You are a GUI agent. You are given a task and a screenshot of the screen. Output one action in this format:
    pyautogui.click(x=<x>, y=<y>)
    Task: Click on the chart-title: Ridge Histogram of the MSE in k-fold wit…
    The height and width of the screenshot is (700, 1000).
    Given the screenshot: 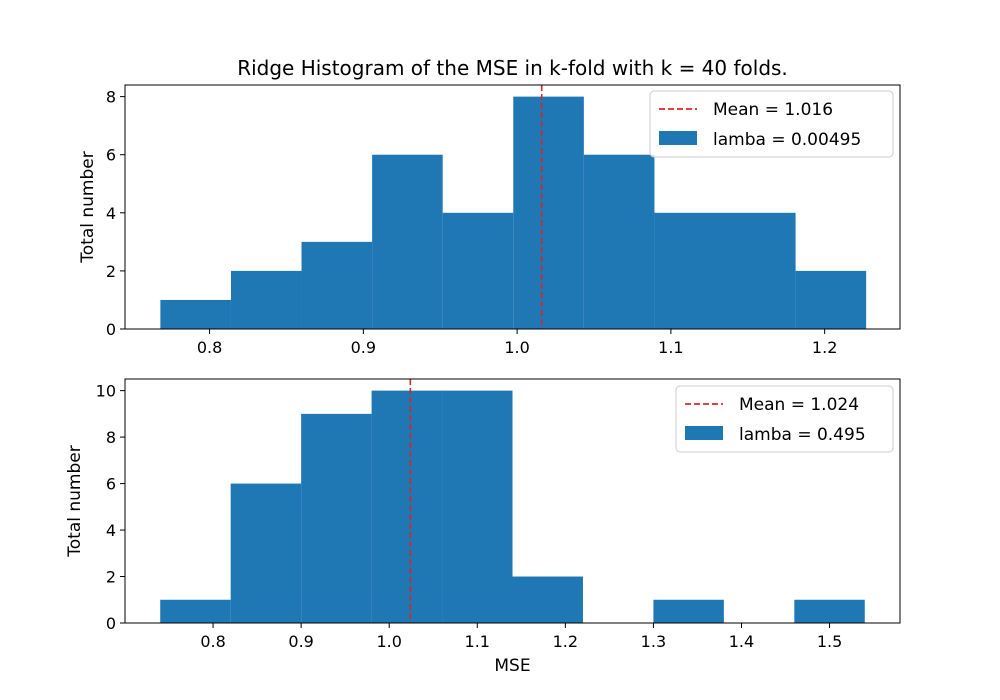 What is the action you would take?
    pyautogui.click(x=512, y=68)
    